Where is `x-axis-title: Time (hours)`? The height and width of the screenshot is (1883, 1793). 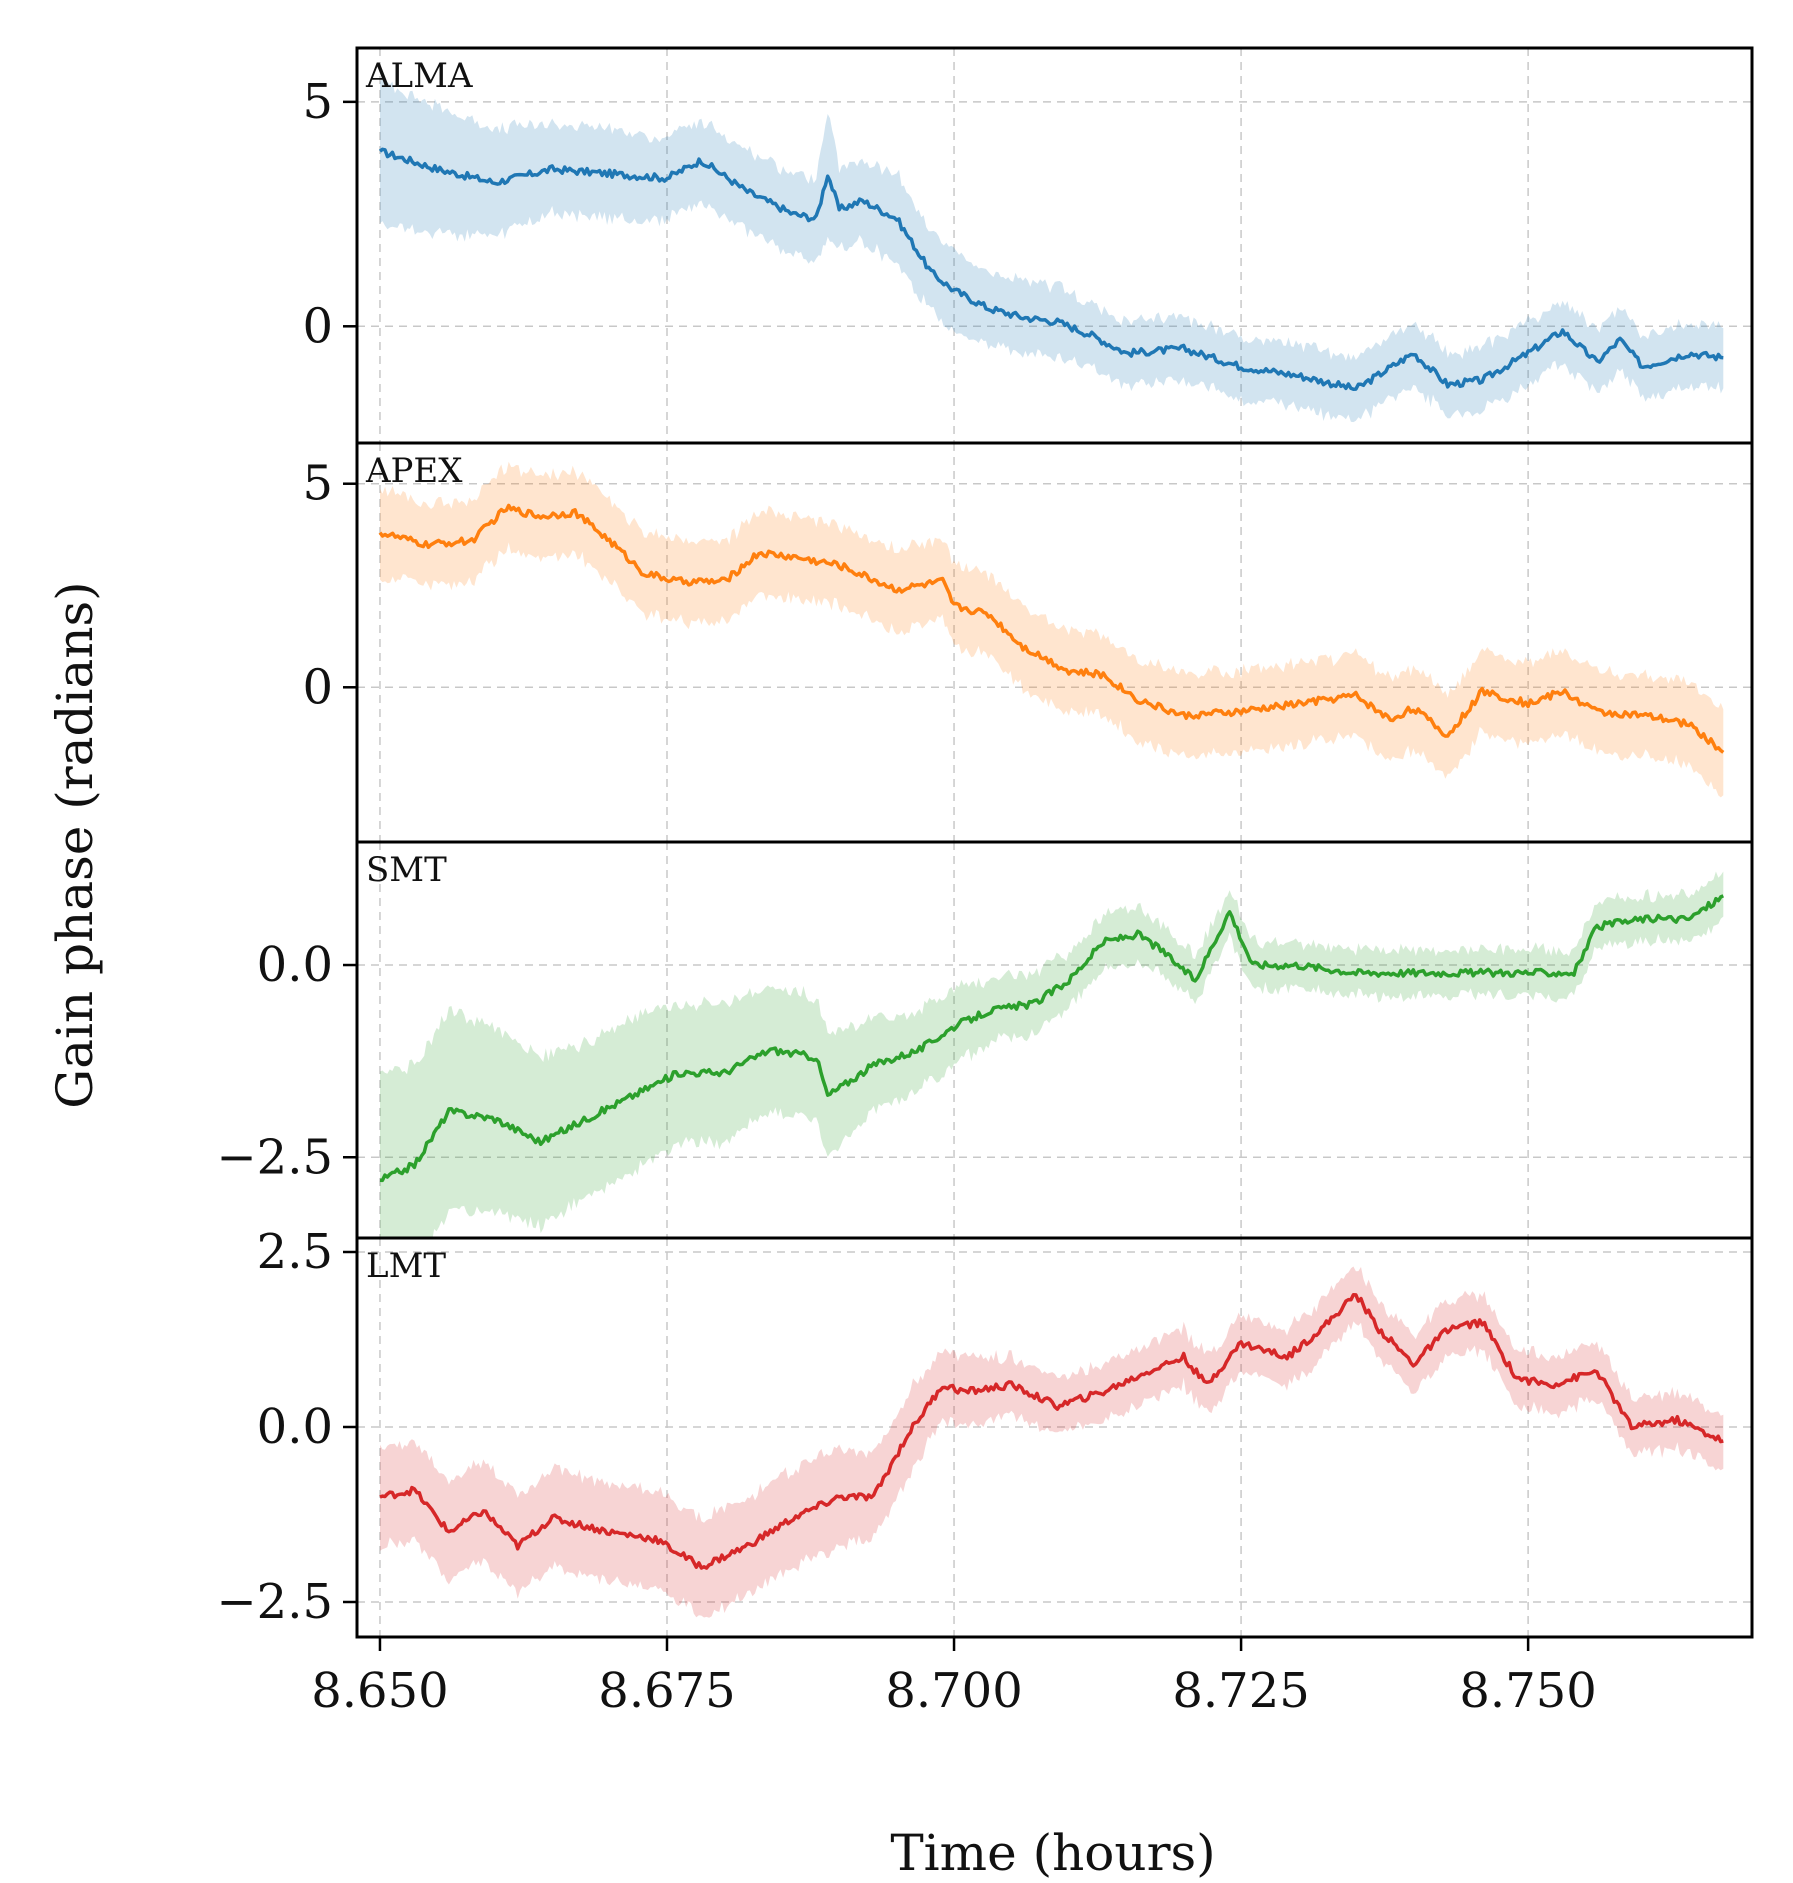 x-axis-title: Time (hours) is located at coordinates (1052, 1853).